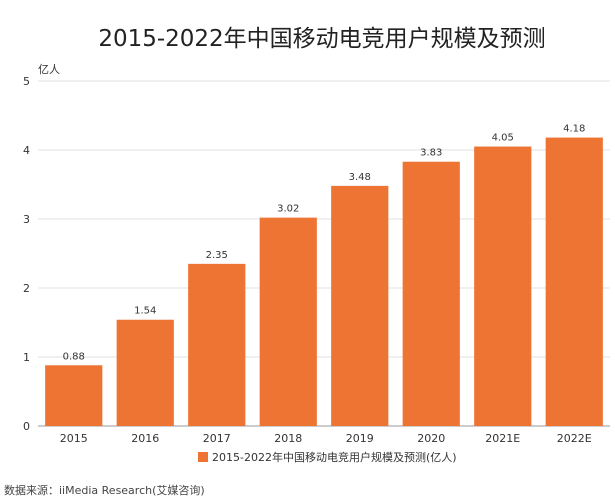 This screenshot has height=502, width=615. I want to click on x-category-label: 2021E, so click(502, 438).